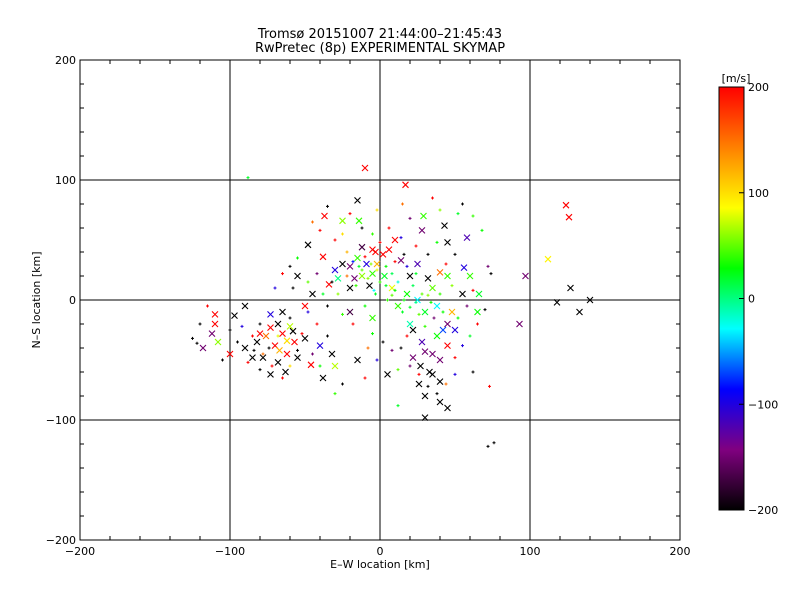 The width and height of the screenshot is (800, 600). I want to click on y-tick-label: 100, so click(65, 180).